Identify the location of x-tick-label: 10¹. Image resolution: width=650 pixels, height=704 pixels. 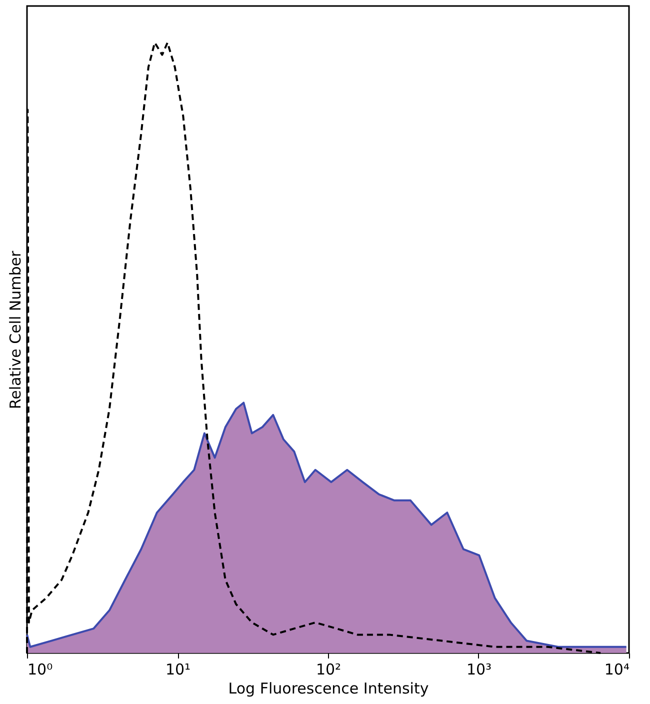
(178, 669).